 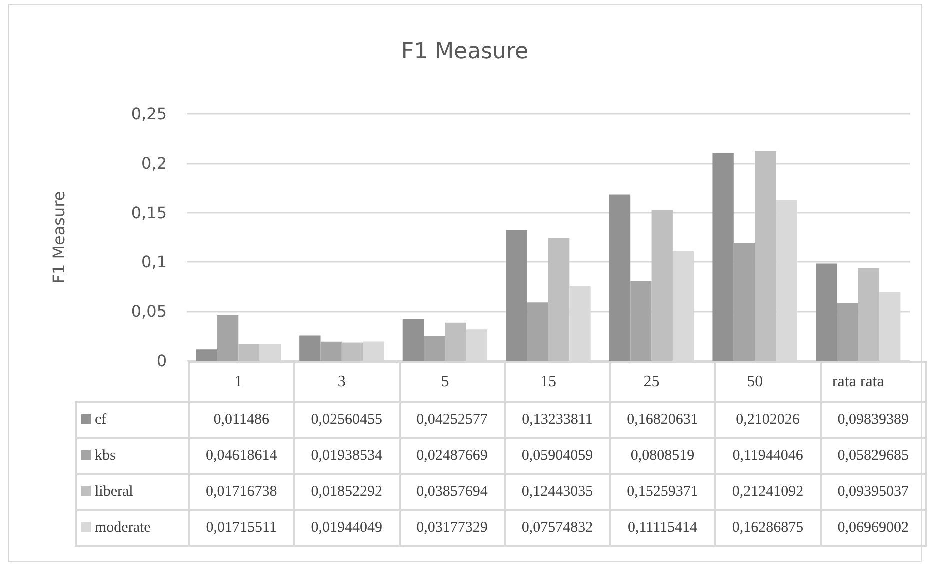 I want to click on data-label: 0,02487669, so click(x=452, y=456).